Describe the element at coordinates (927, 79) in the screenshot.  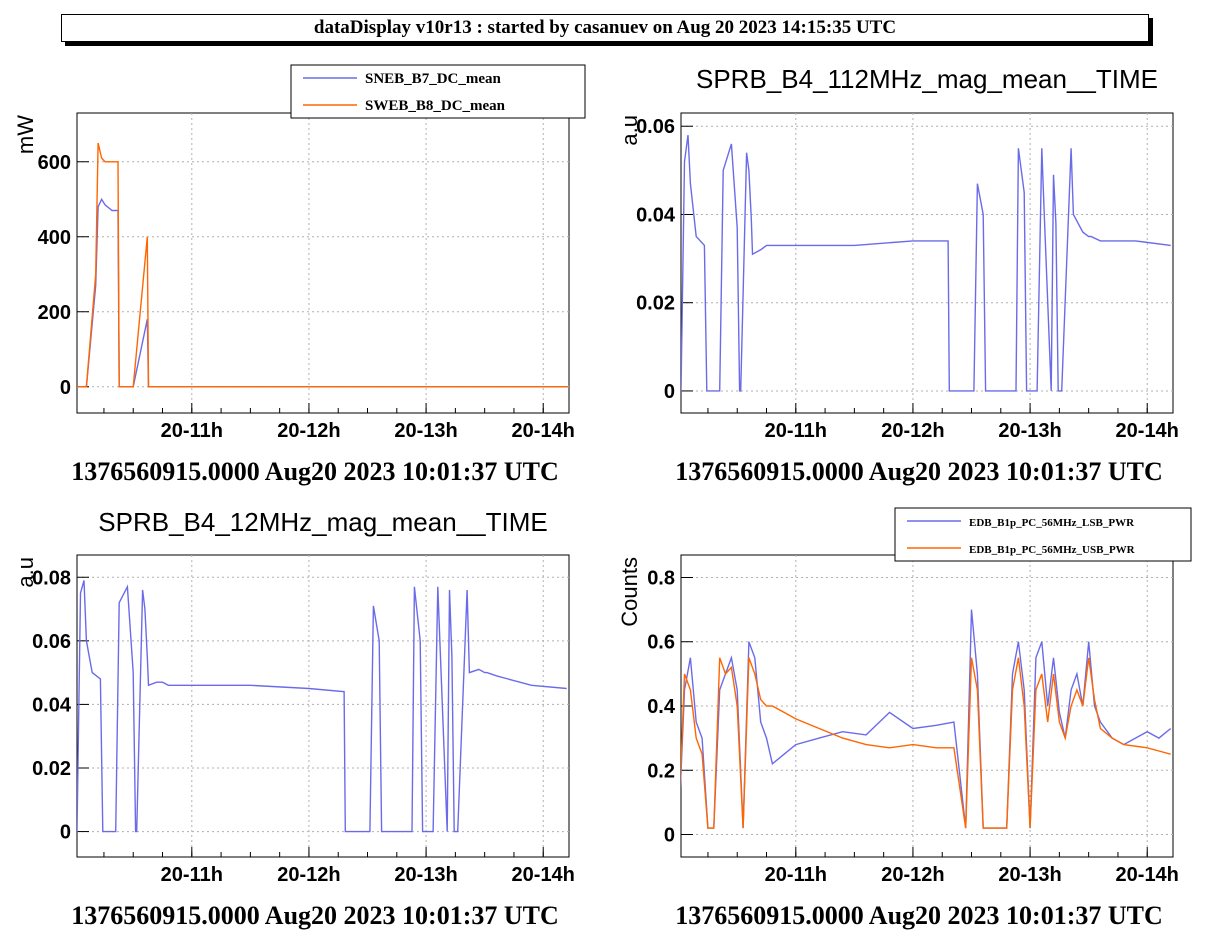
I see `chart-title: SPRB_B4_112MHz_mag_mean__TIME` at that location.